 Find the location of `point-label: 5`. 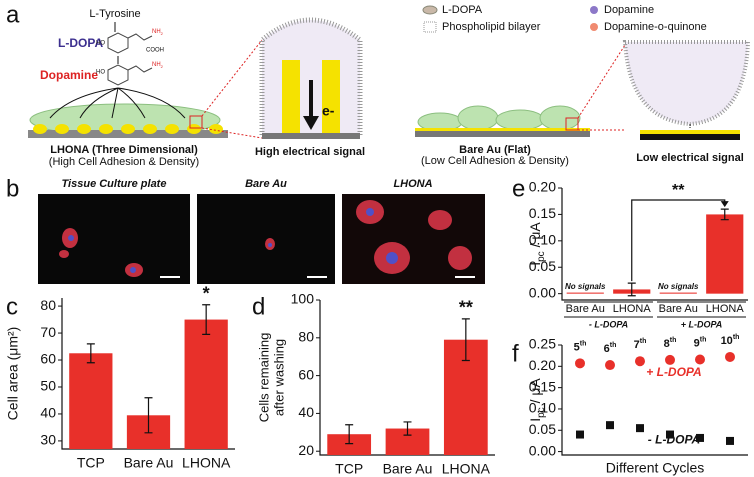

point-label: 5 is located at coordinates (577, 347).